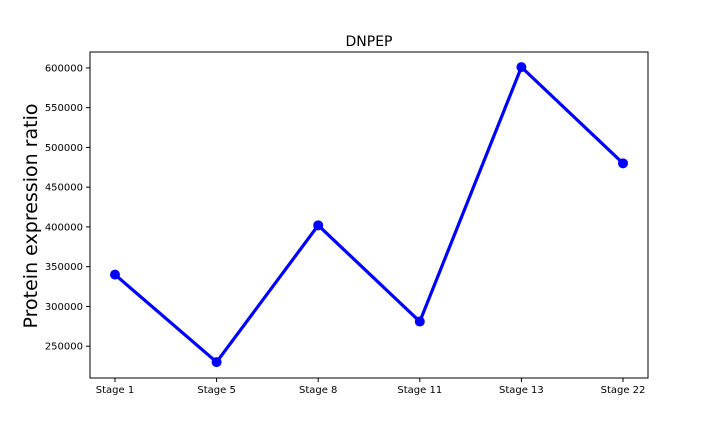  What do you see at coordinates (318, 390) in the screenshot?
I see `x-tick-label: Stage 8` at bounding box center [318, 390].